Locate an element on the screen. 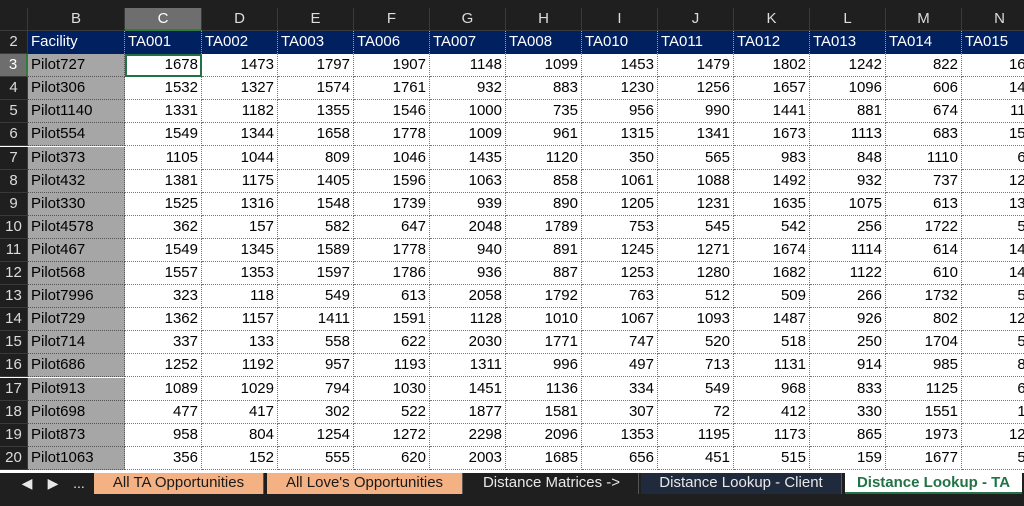 The height and width of the screenshot is (506, 1024). distance-cell: 940 is located at coordinates (468, 250).